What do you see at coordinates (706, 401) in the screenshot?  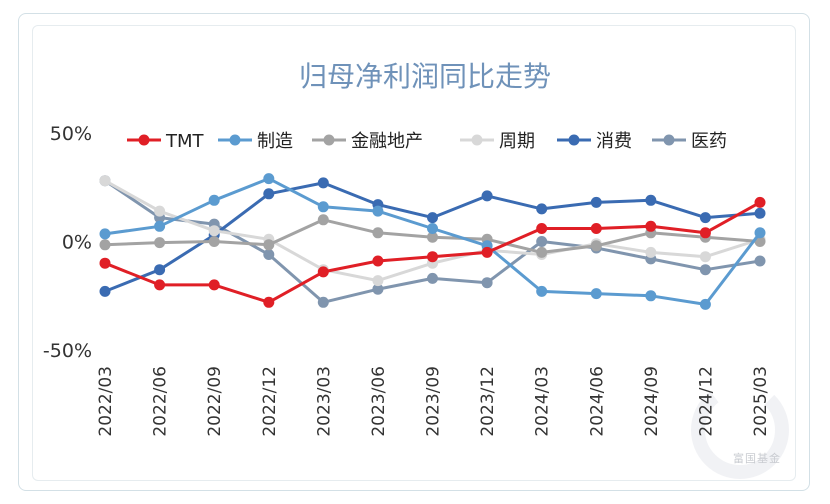 I see `x-tick-label: 2024/12` at bounding box center [706, 401].